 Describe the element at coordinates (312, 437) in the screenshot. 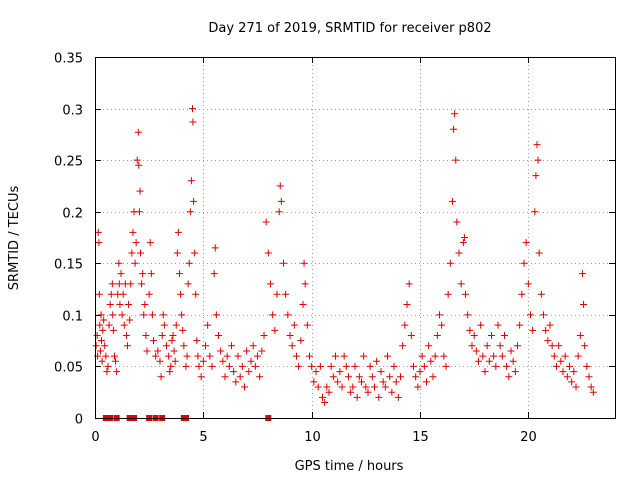

I see `x-tick-label: 10` at that location.